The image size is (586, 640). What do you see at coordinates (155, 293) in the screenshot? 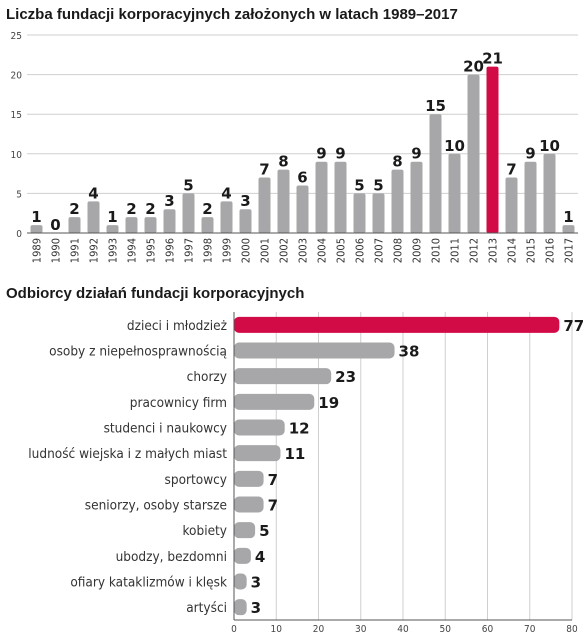
I see `chart-title-recipients: Odbiorcy działań fundacji korporacyjnych` at bounding box center [155, 293].